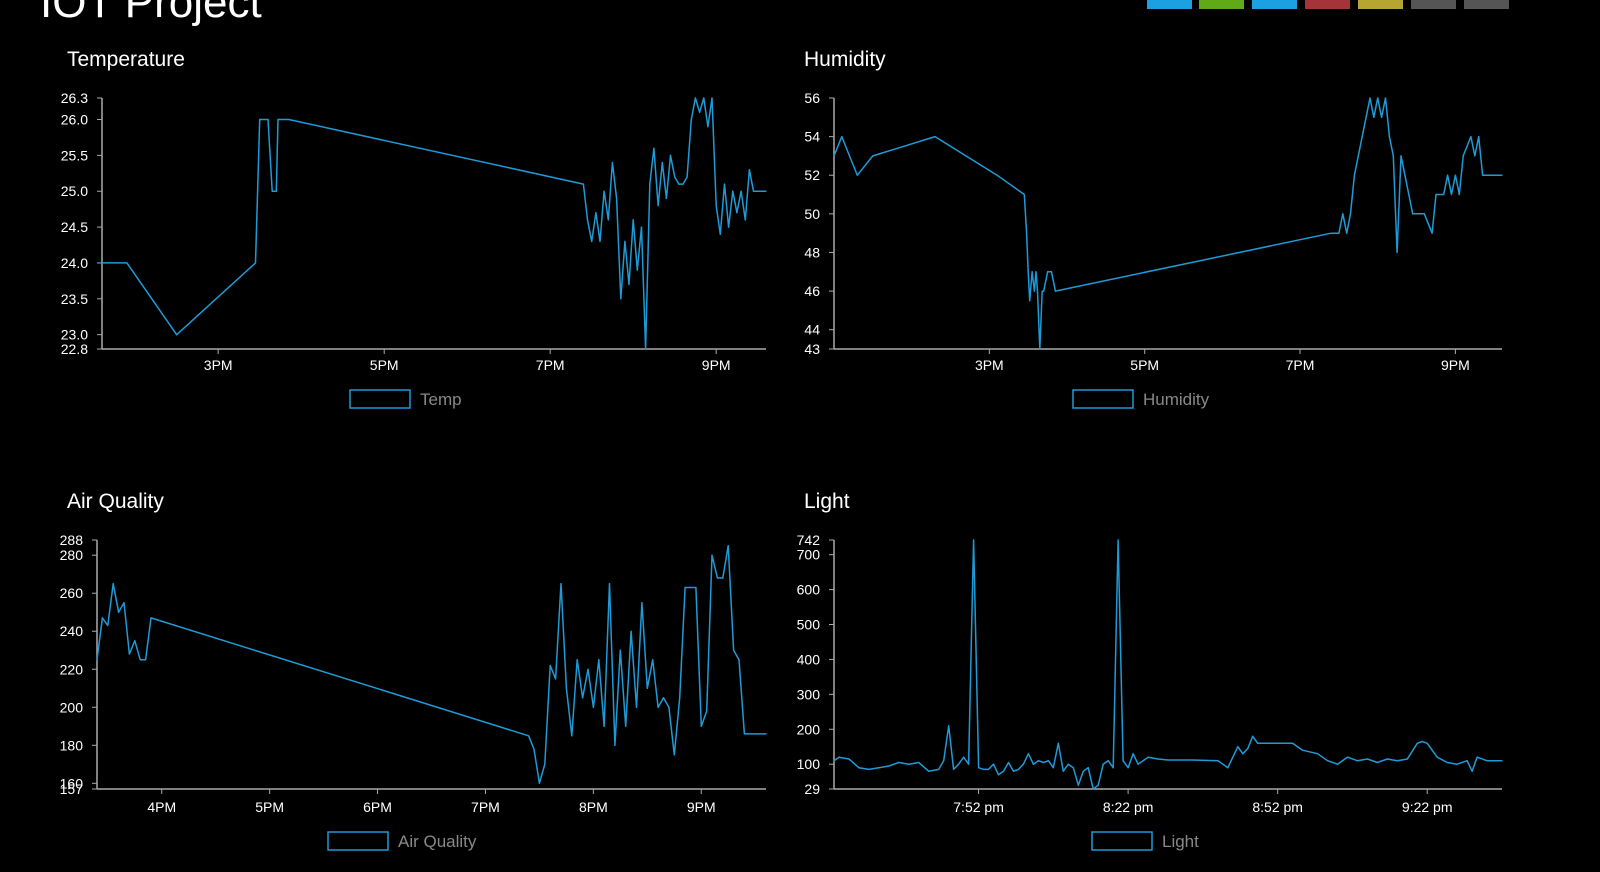 This screenshot has height=872, width=1600. What do you see at coordinates (1167, 223) in the screenshot?
I see `humidity-series-line` at bounding box center [1167, 223].